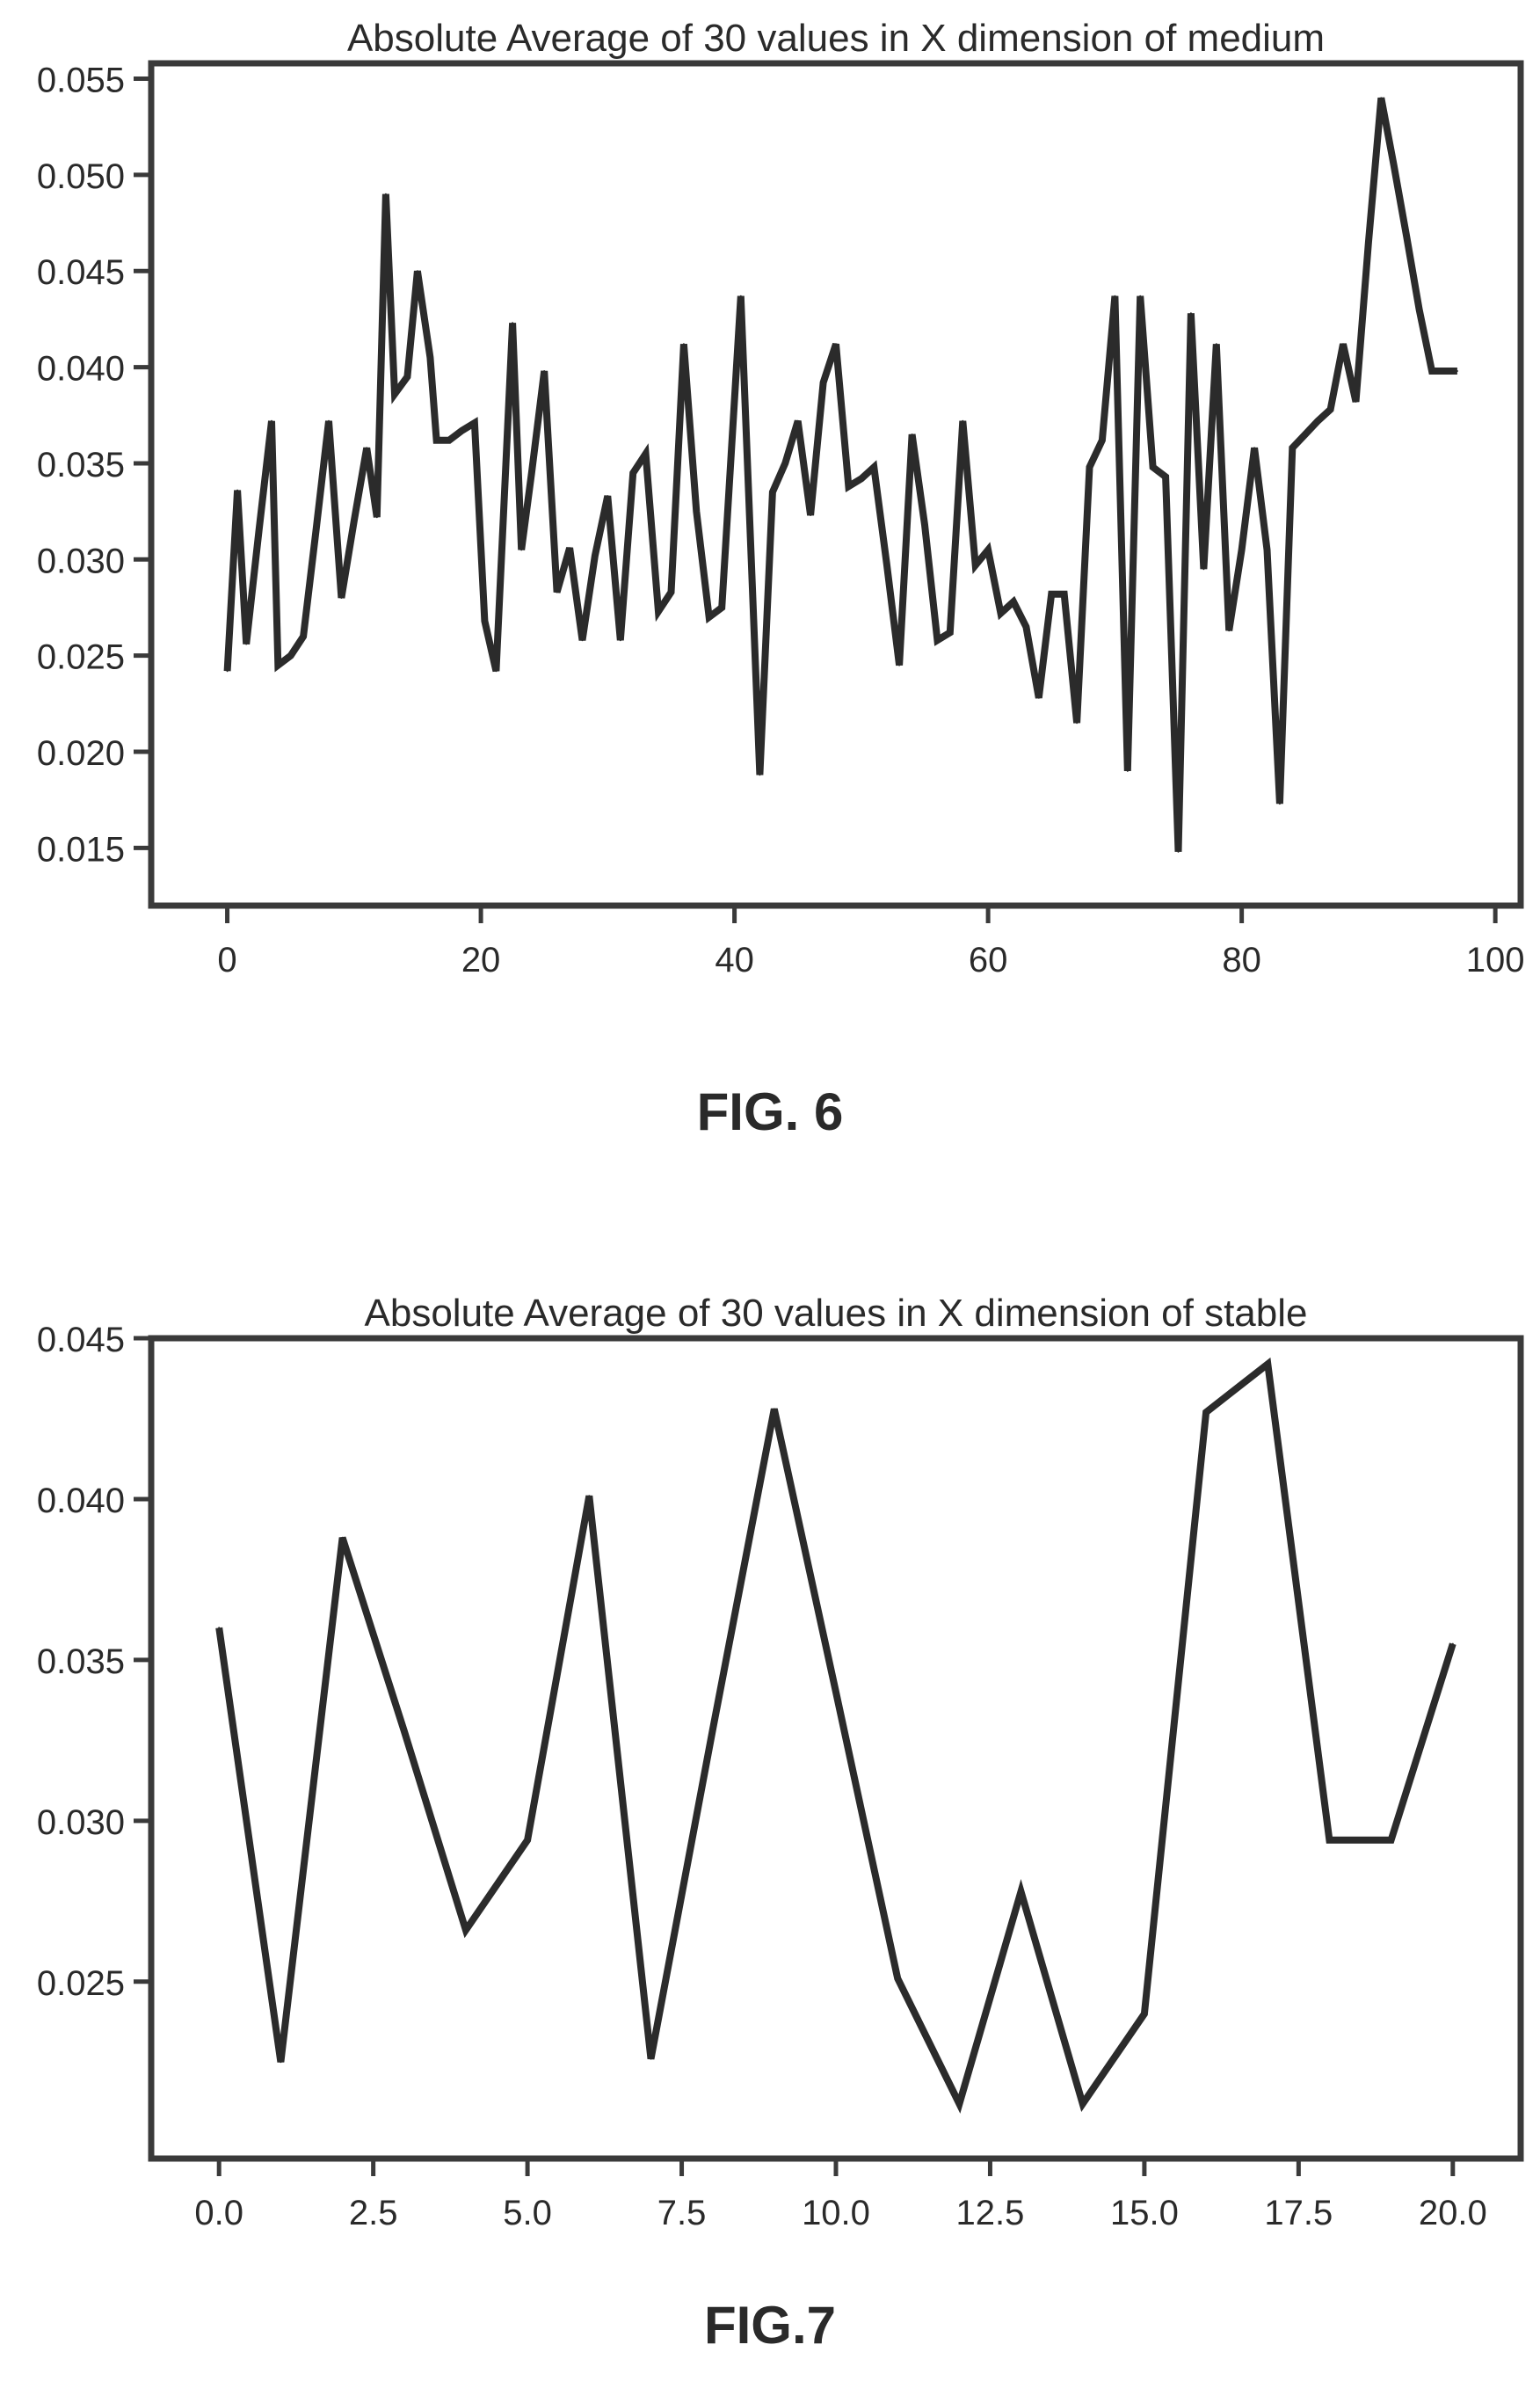  Describe the element at coordinates (81, 657) in the screenshot. I see `y-tick-label: 0.025` at that location.